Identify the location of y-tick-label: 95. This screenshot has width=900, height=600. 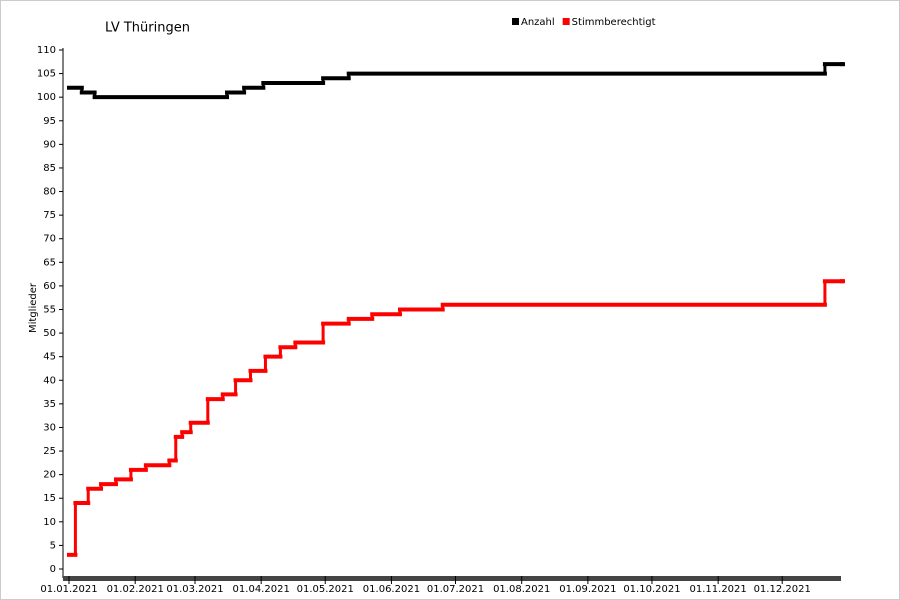
(49, 121).